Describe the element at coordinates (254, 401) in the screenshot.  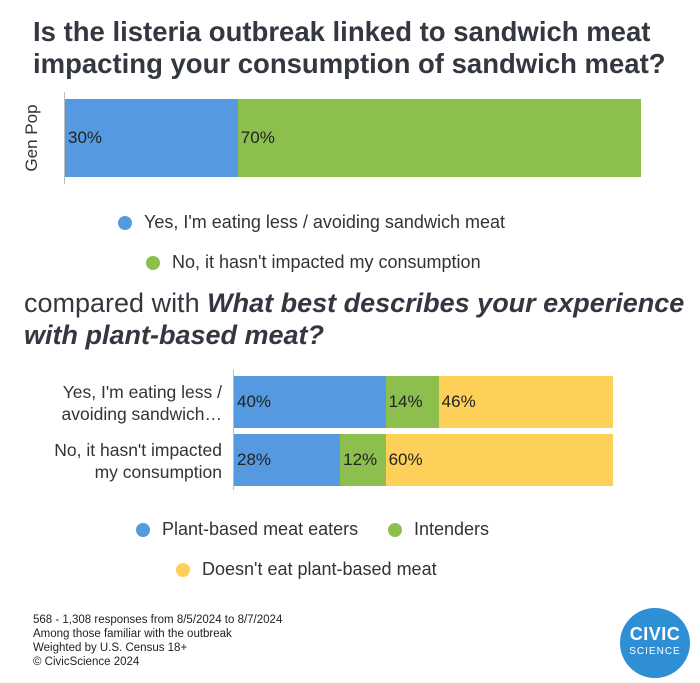
I see `data-label-1-1: 40%` at that location.